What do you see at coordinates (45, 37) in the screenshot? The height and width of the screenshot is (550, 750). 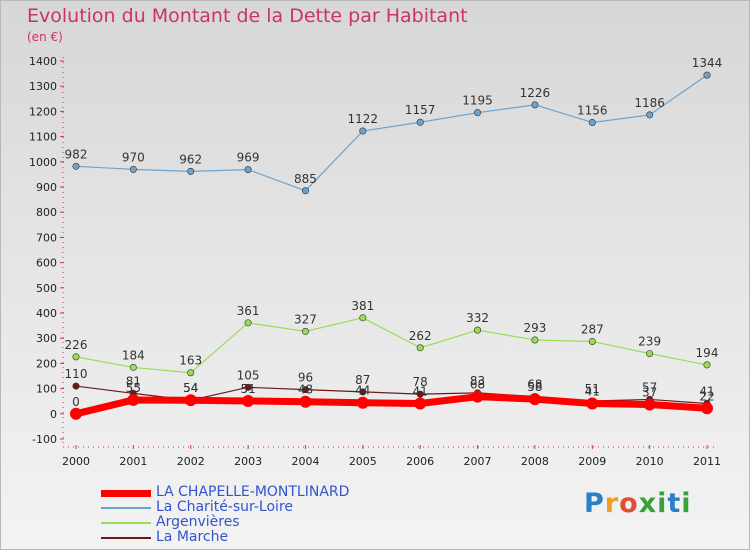 I see `chart-unit: (en €)` at bounding box center [45, 37].